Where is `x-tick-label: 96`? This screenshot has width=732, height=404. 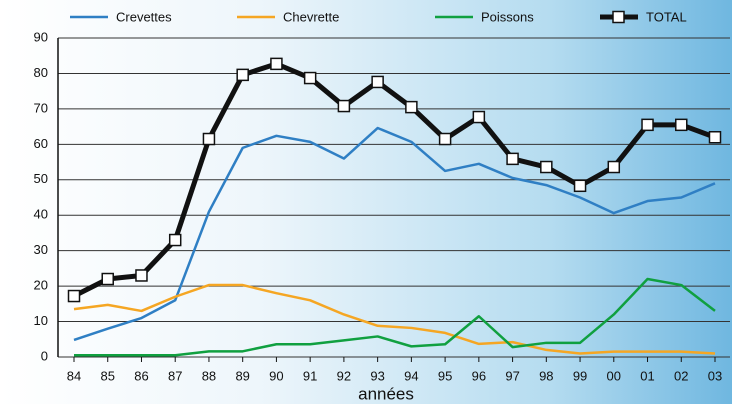
x-tick-label: 96 is located at coordinates (479, 375).